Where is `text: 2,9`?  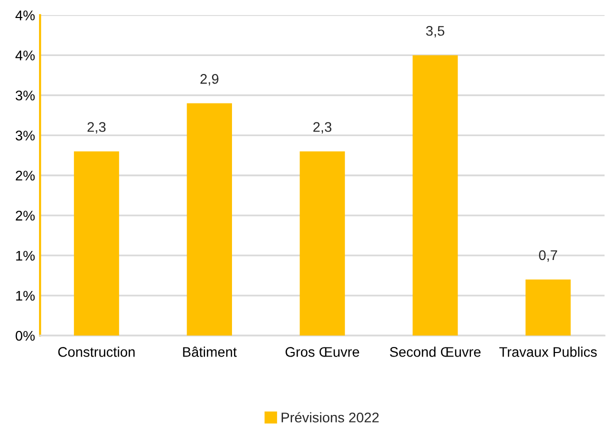 text: 2,9 is located at coordinates (209, 80).